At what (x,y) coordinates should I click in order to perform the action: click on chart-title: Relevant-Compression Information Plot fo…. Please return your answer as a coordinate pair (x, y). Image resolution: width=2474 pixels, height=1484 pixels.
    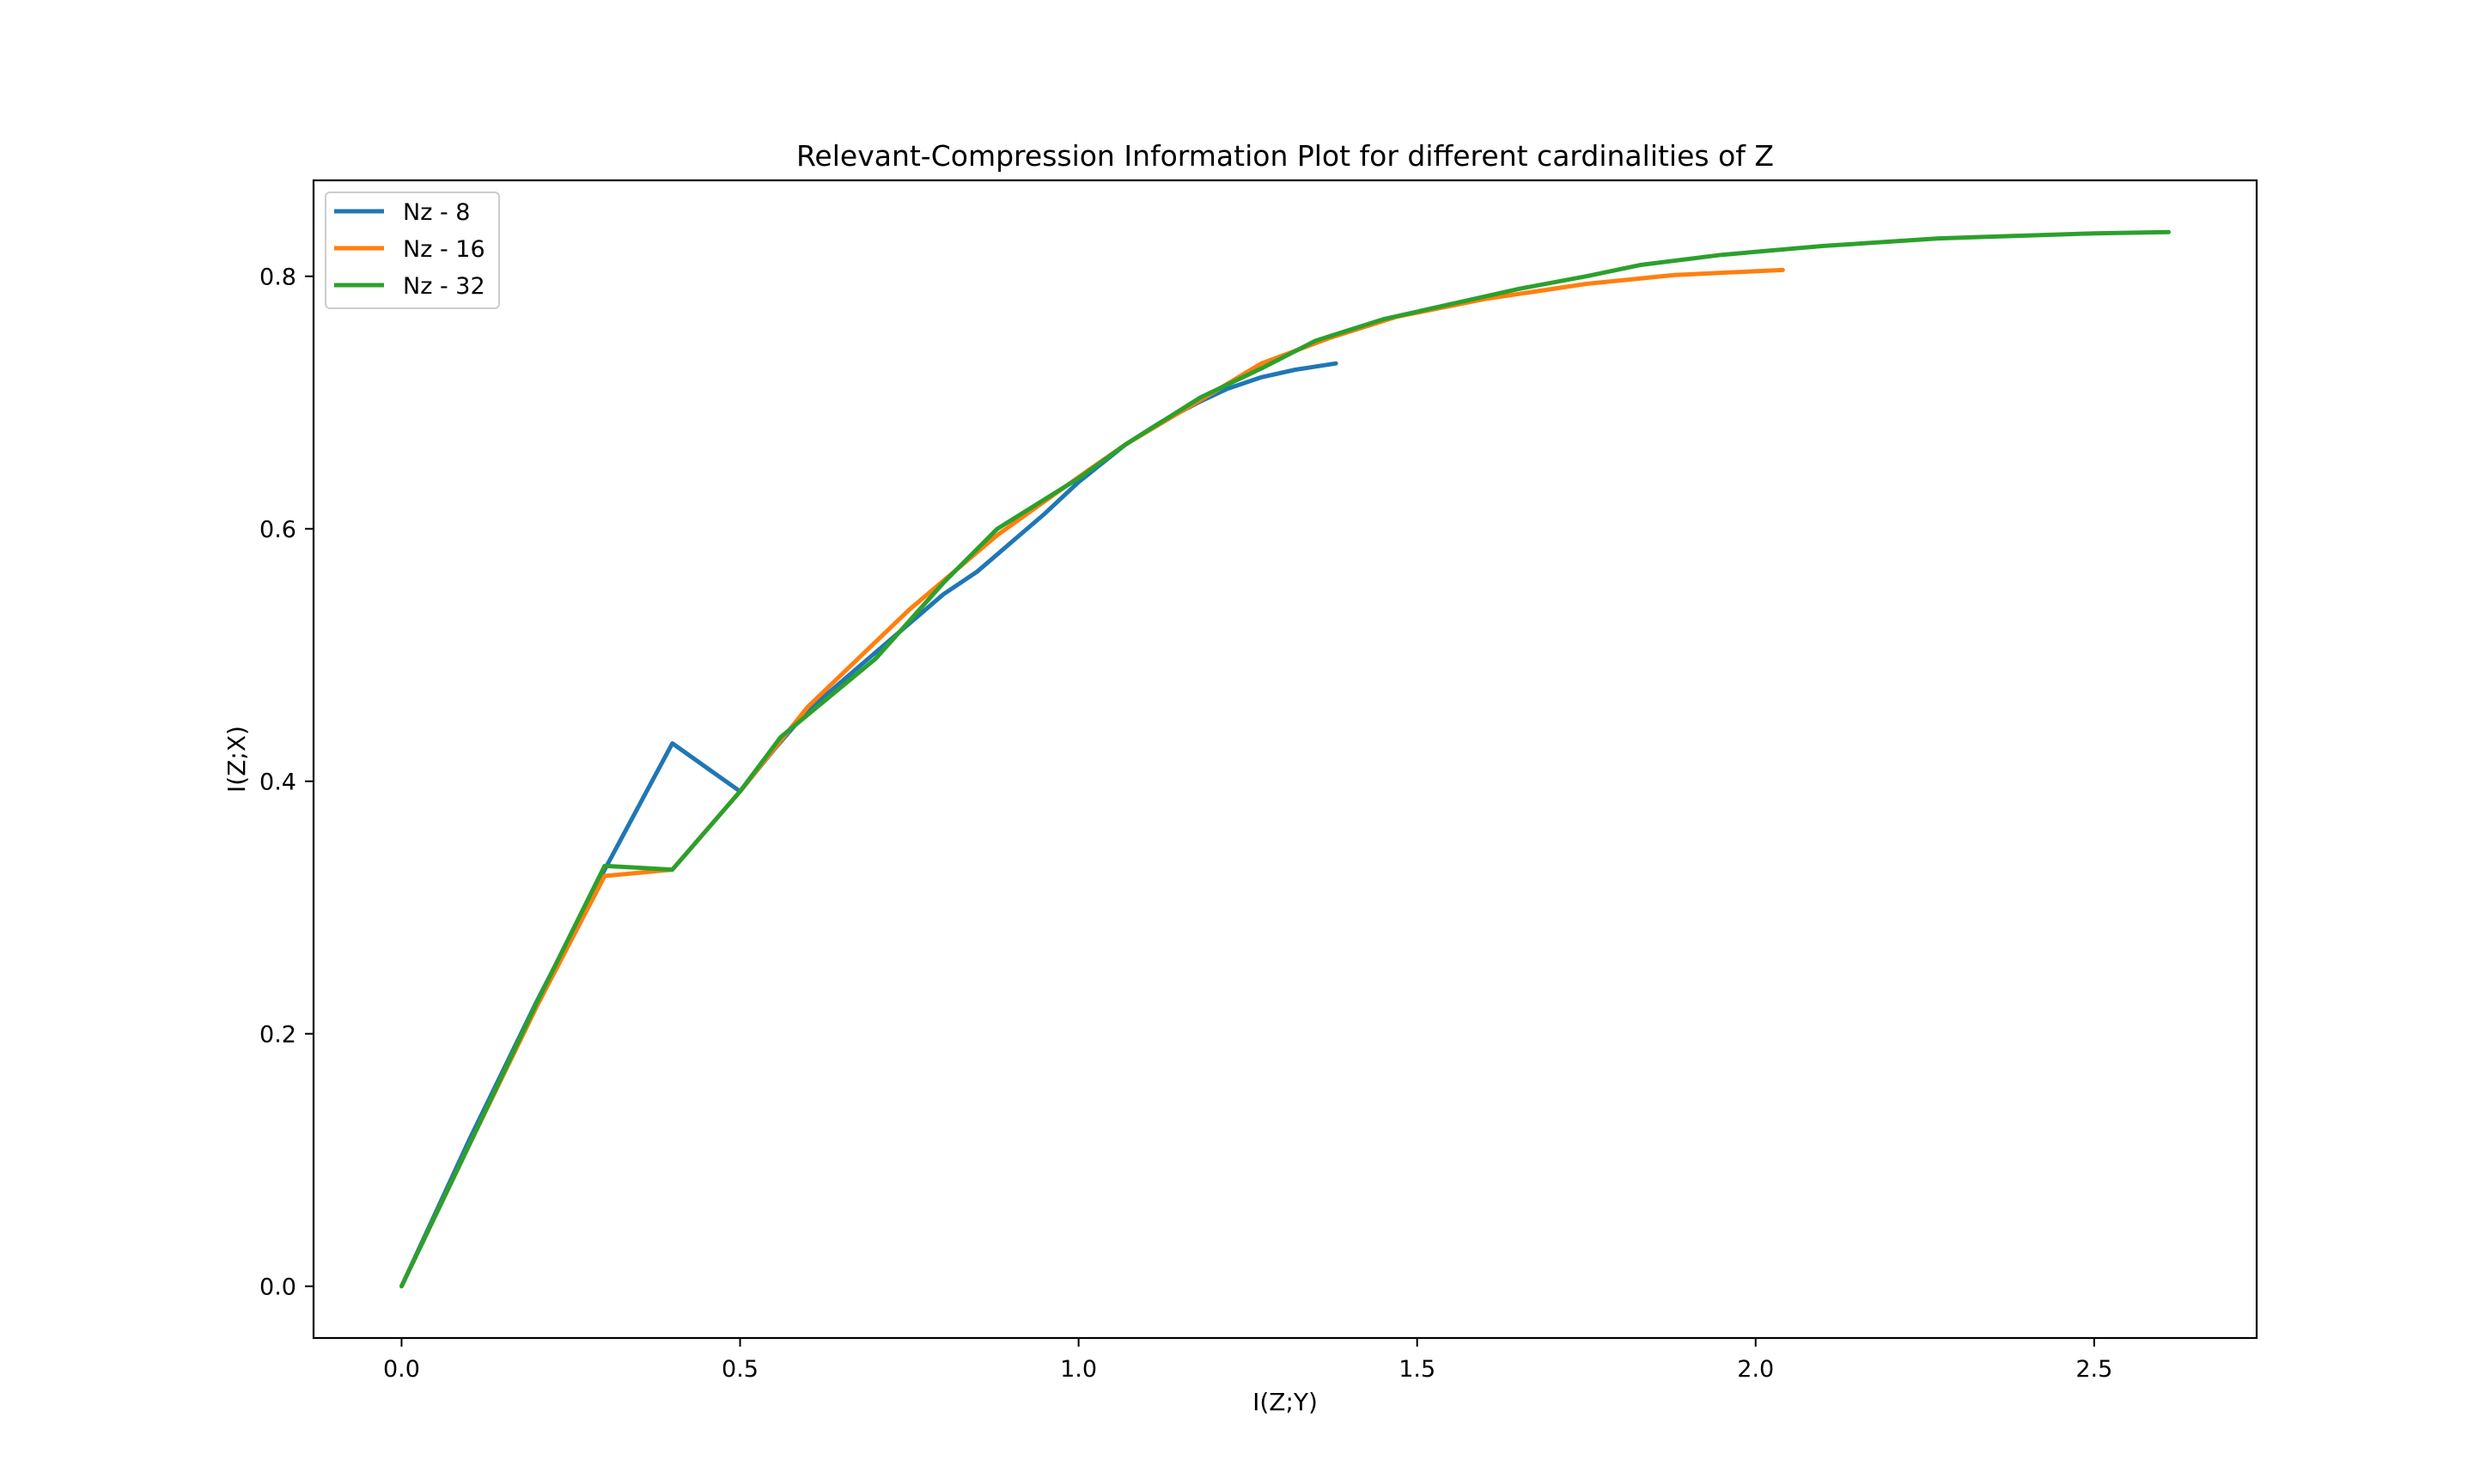
    Looking at the image, I should click on (1285, 156).